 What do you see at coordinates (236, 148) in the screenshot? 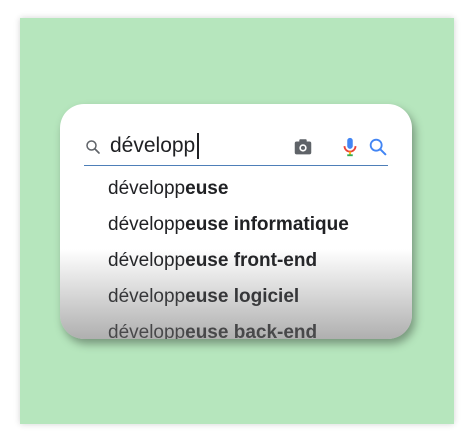
I see `search-bar: développ` at bounding box center [236, 148].